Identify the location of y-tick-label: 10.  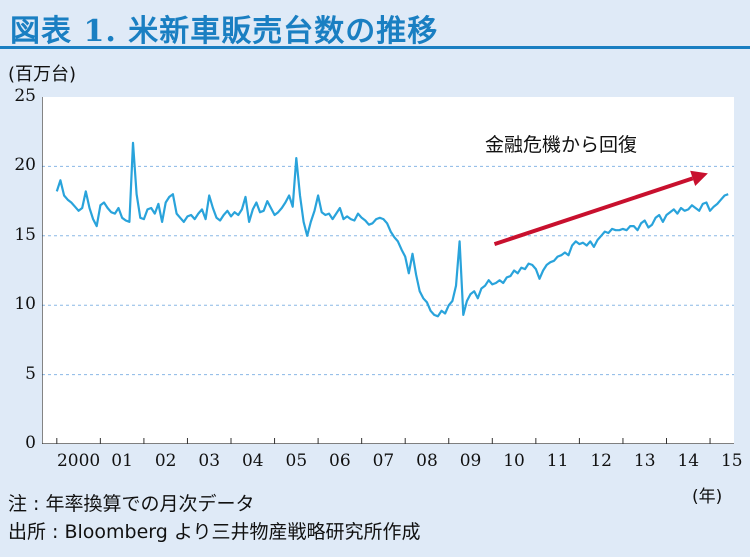
(25, 304).